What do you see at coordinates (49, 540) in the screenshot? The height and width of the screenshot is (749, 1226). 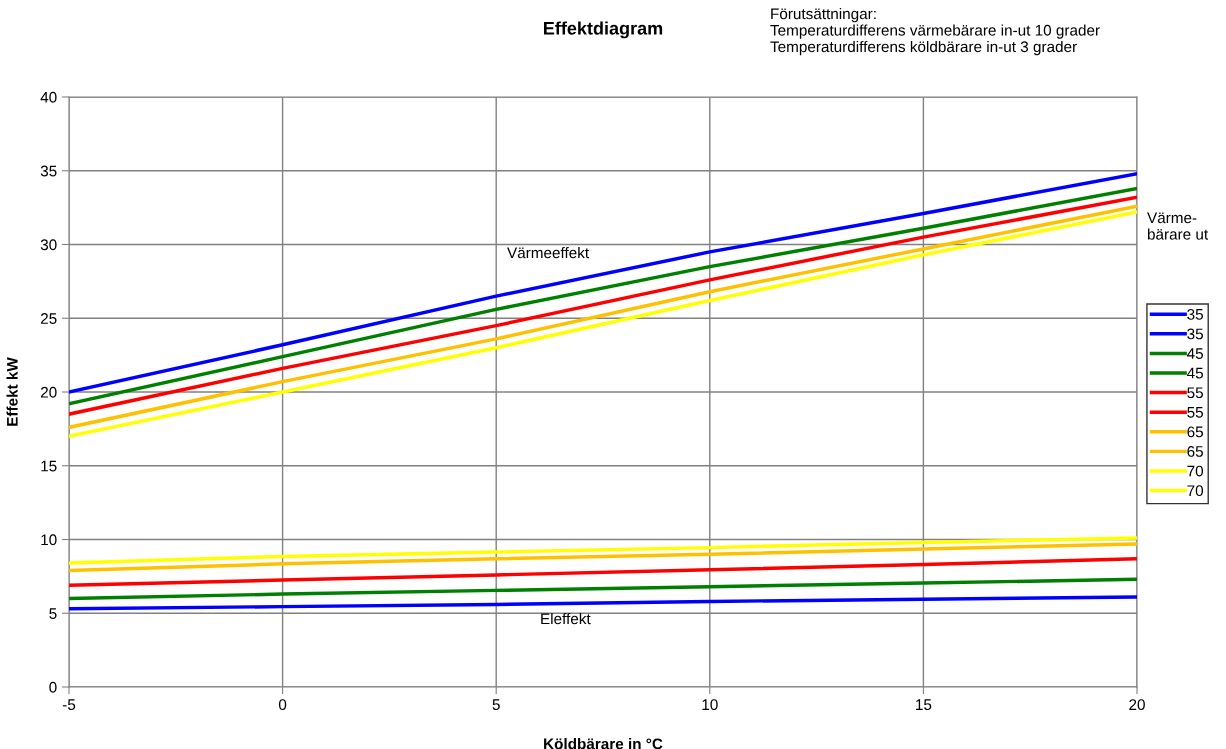 I see `y-tick-label: 10` at bounding box center [49, 540].